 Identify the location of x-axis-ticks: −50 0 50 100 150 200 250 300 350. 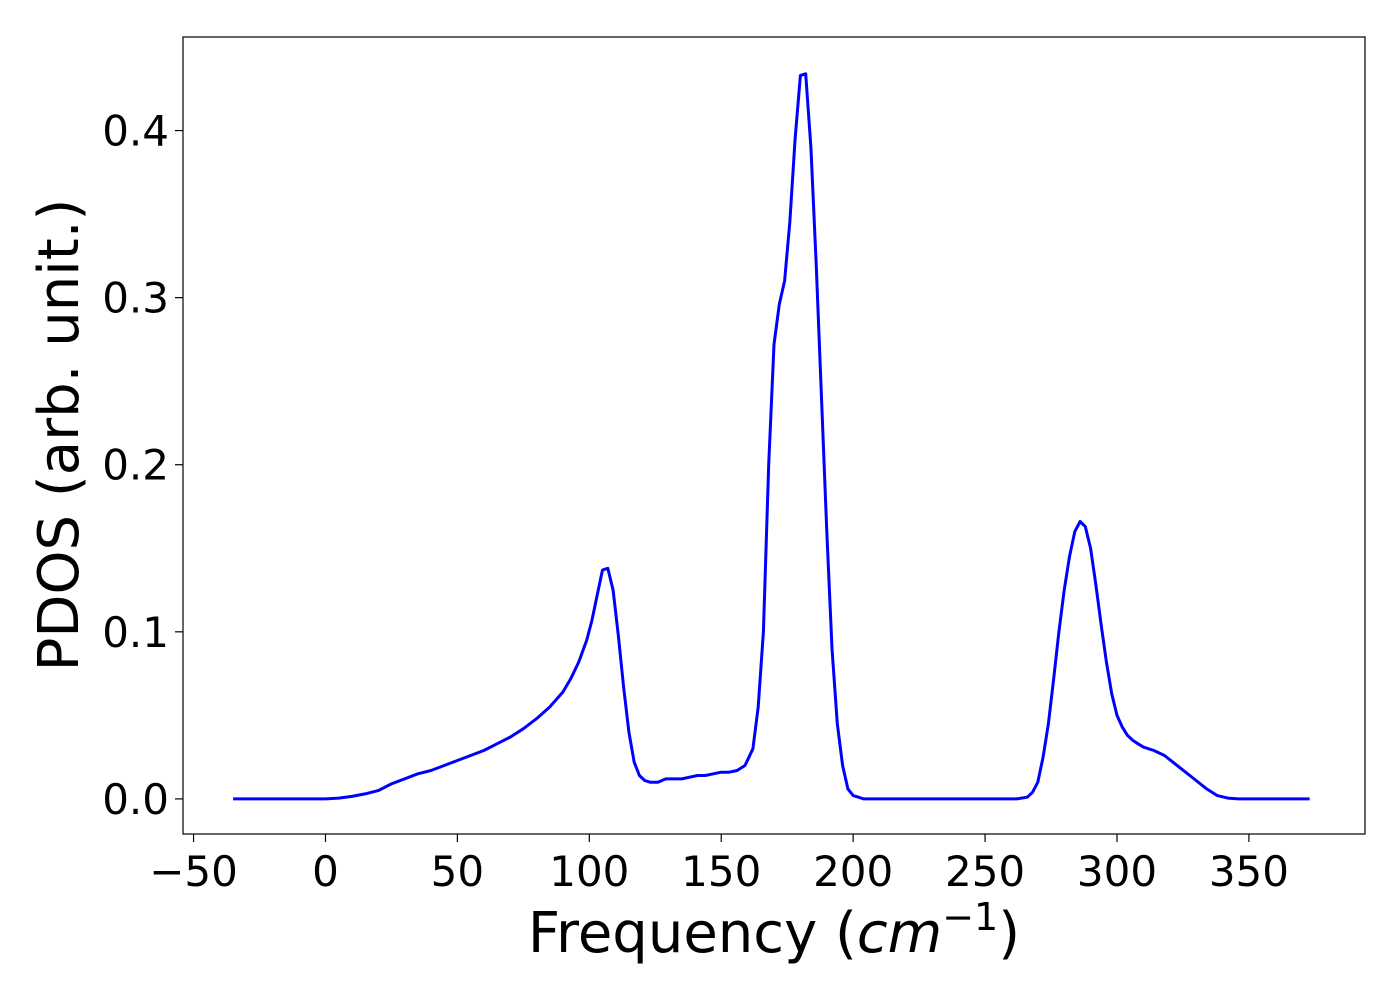
(719, 865).